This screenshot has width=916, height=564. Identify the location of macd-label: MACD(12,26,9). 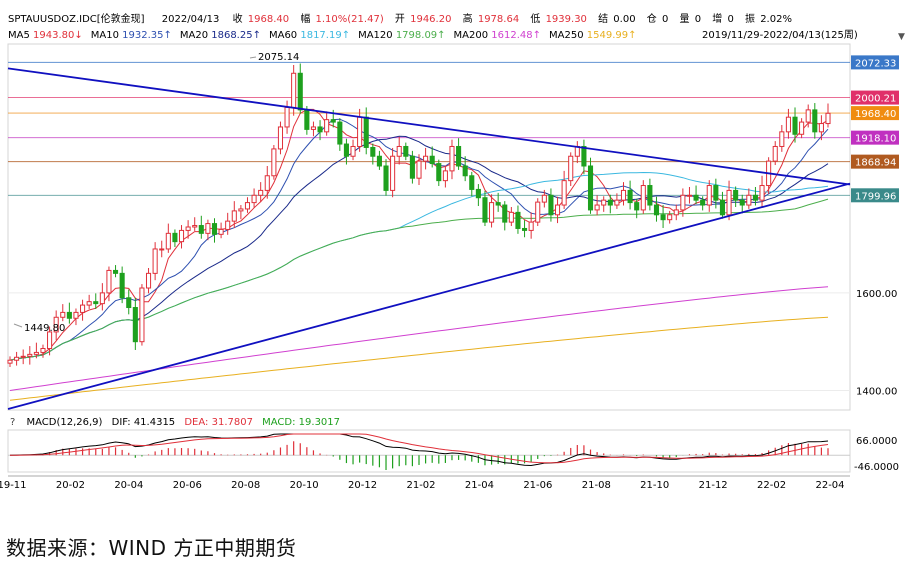
(65, 422).